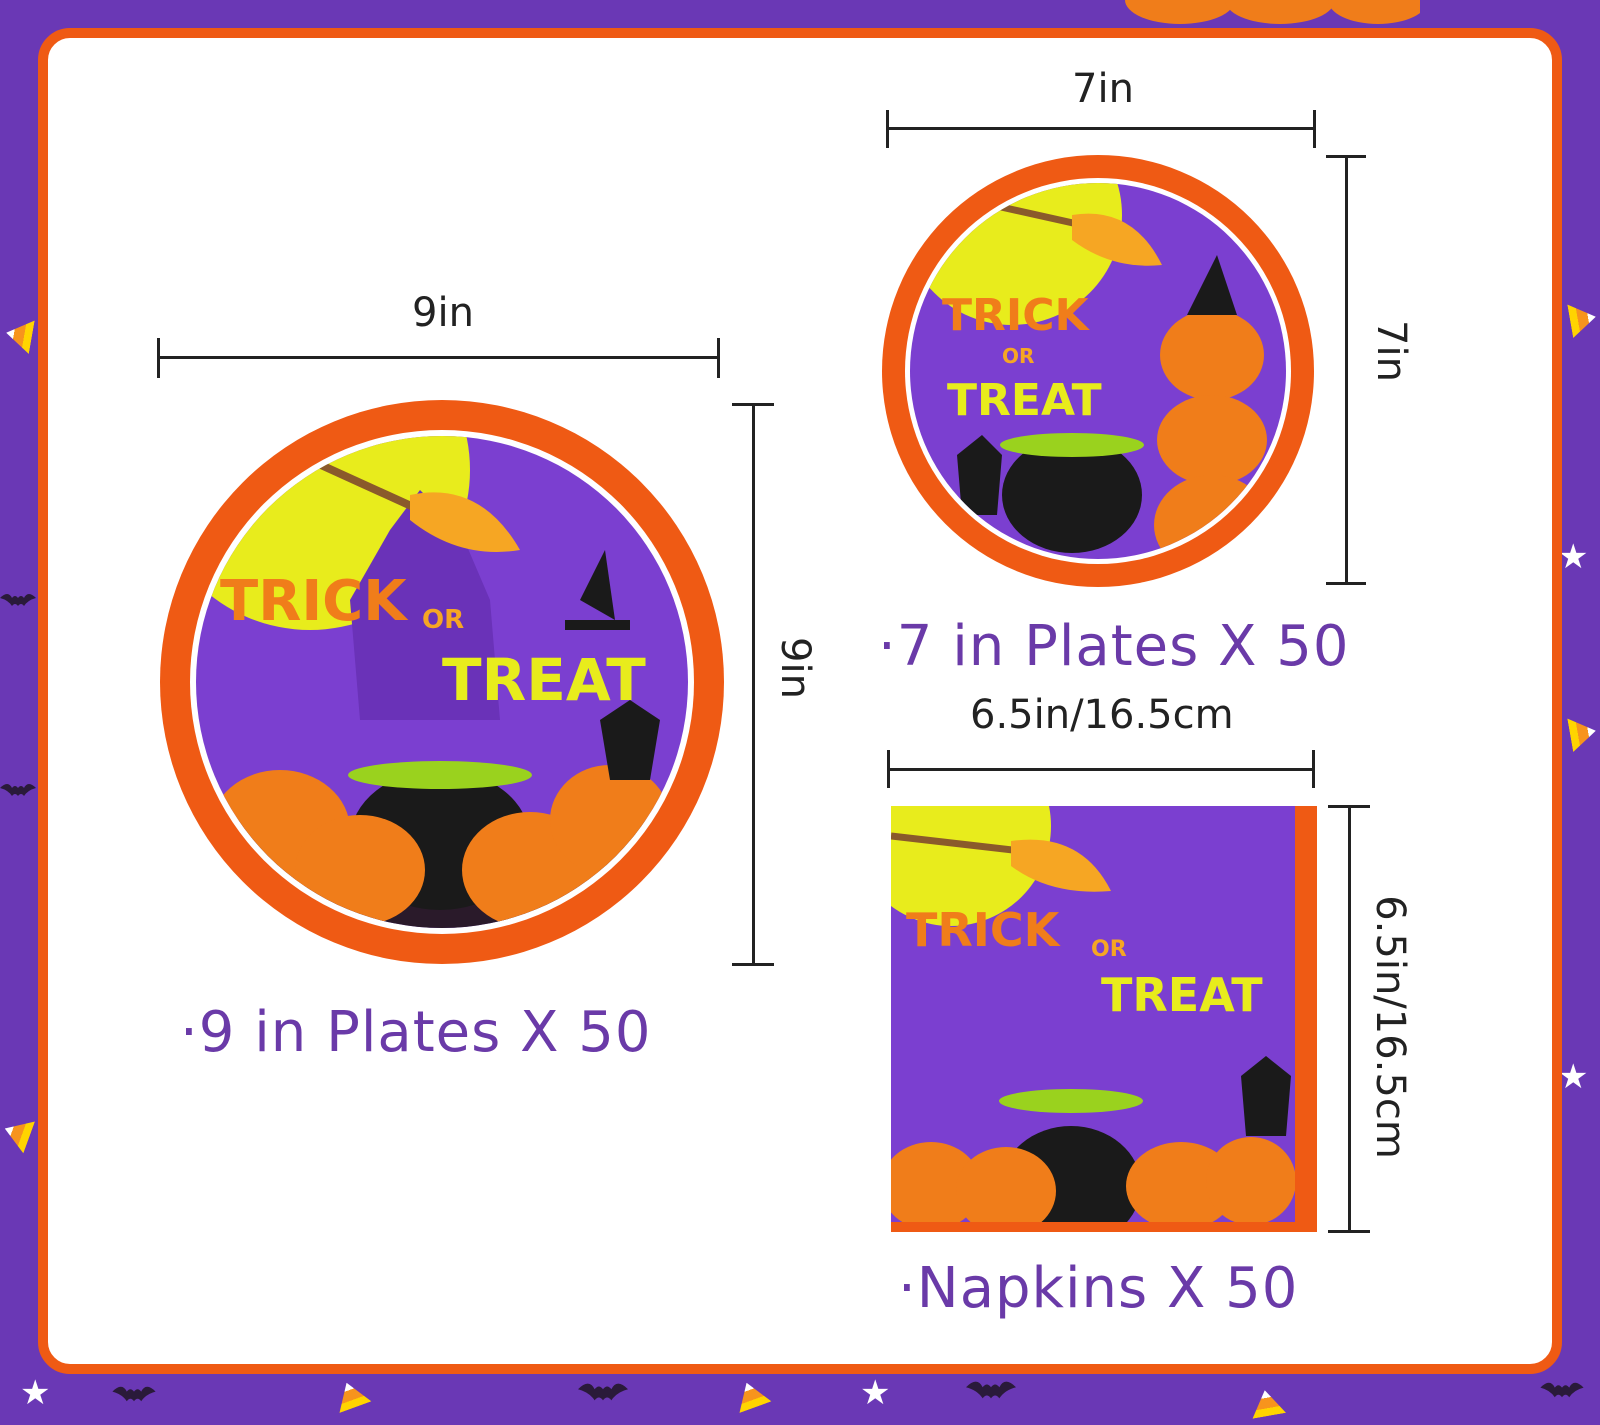 The width and height of the screenshot is (1600, 1425). What do you see at coordinates (1272, 12) in the screenshot?
I see `pumpkin-icon` at bounding box center [1272, 12].